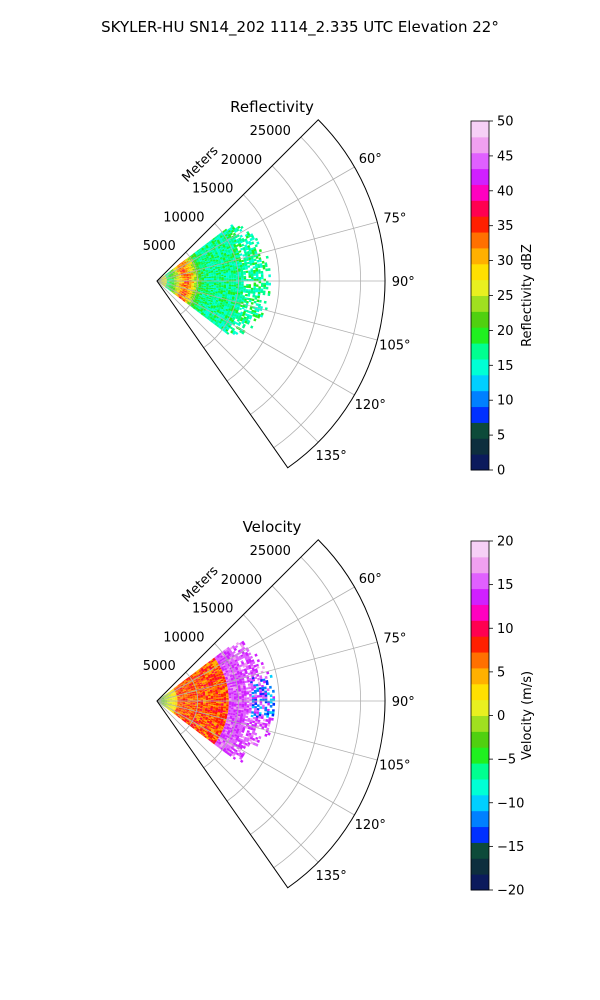 The image size is (600, 1000). Describe the element at coordinates (505, 226) in the screenshot. I see `reflectivity-colorbar-tick-label: 35` at that location.